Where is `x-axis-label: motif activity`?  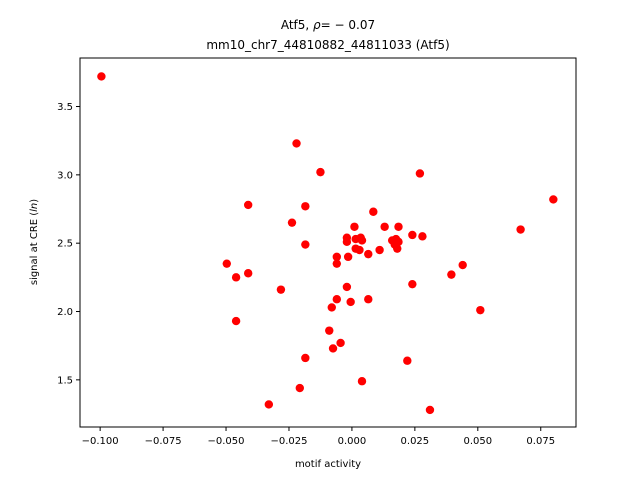
x-axis-label: motif activity is located at coordinates (328, 464).